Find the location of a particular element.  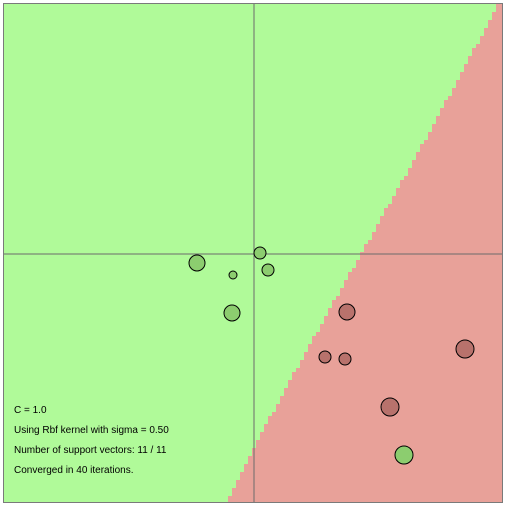

iterations-label: Converged in 40 iterations. is located at coordinates (74, 470).